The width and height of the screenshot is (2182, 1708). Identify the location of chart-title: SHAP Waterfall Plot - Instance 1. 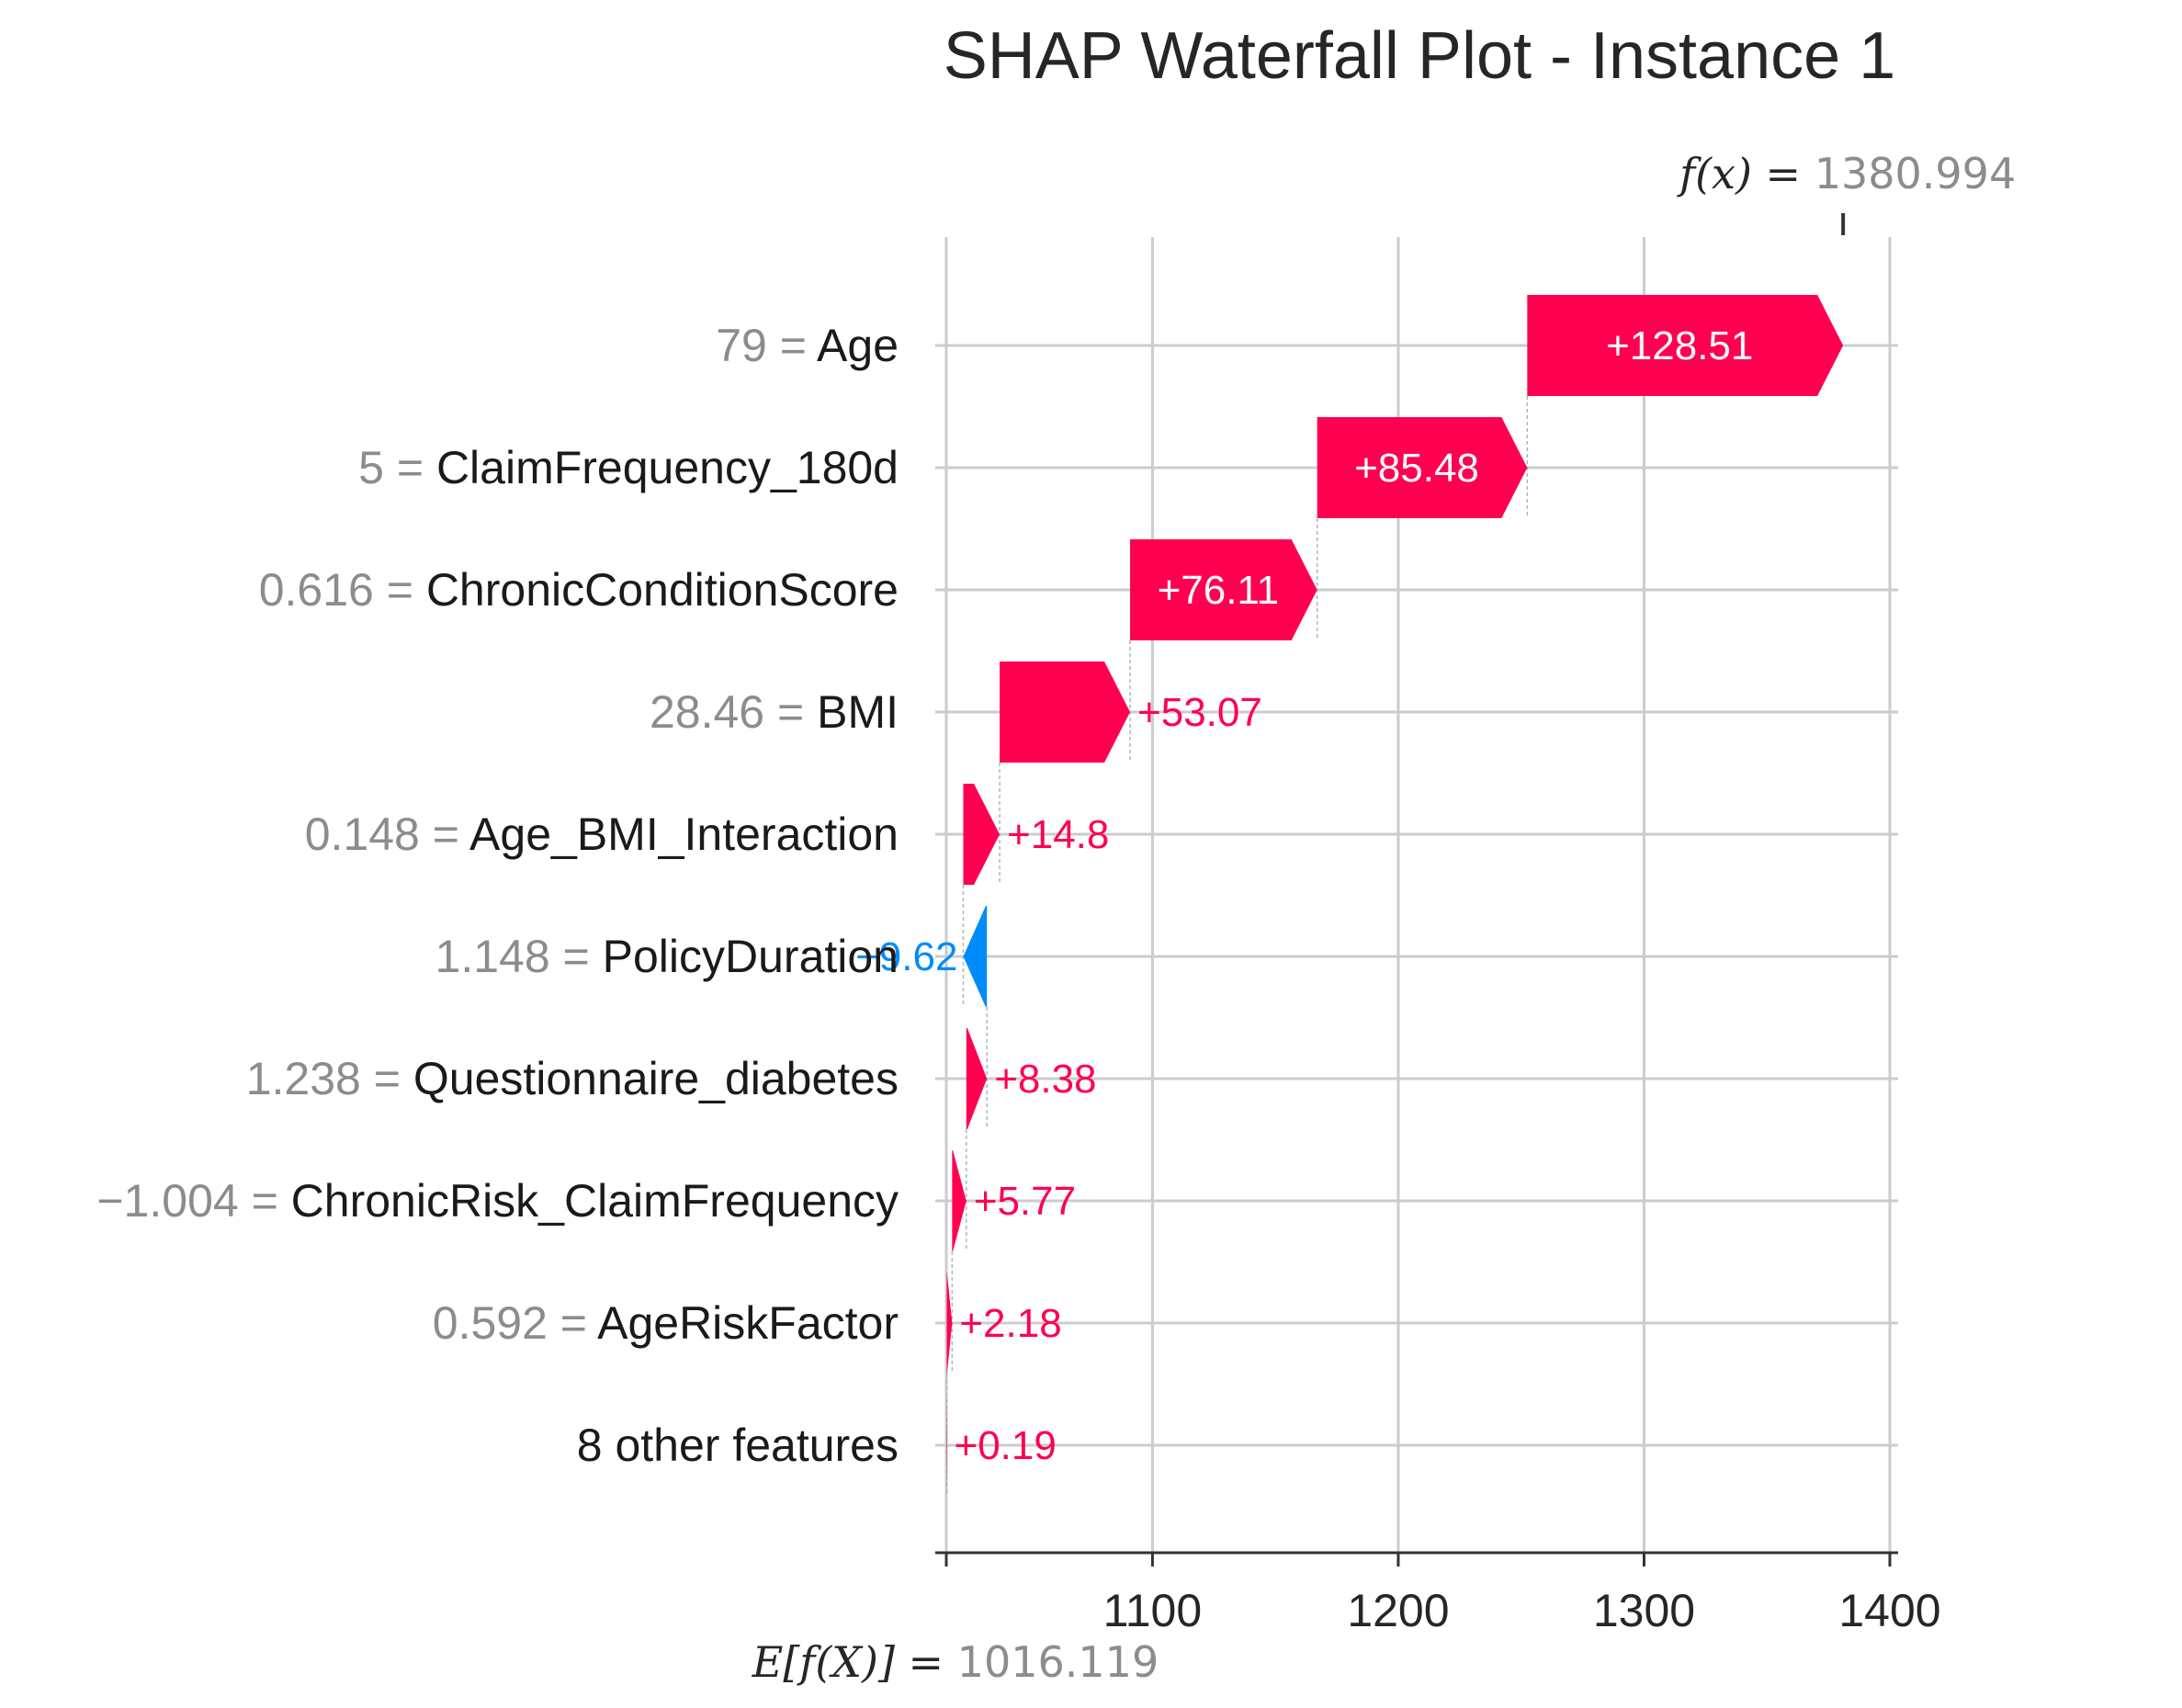
(1419, 56).